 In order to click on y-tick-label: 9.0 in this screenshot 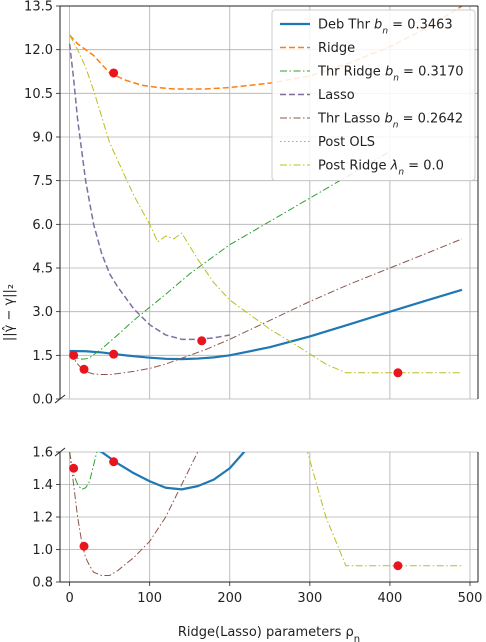, I will do `click(42, 138)`.